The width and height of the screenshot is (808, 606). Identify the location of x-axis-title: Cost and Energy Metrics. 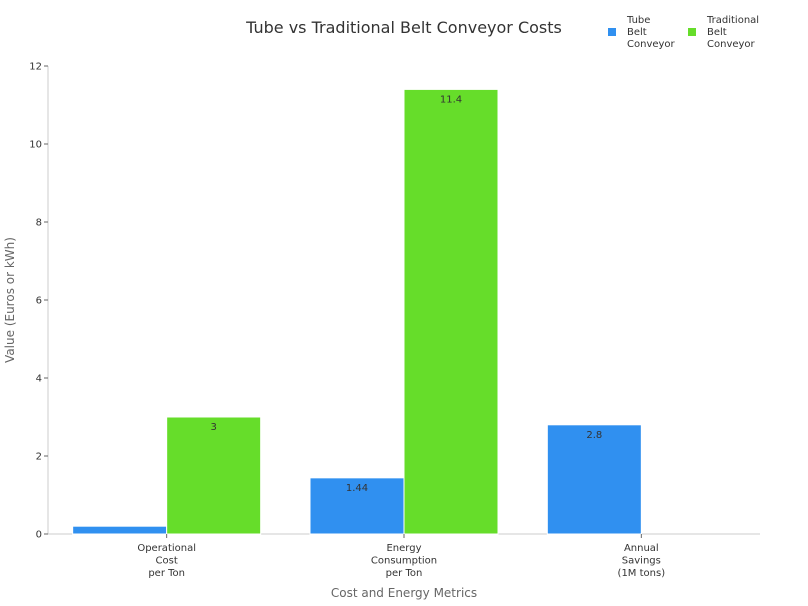
(404, 593).